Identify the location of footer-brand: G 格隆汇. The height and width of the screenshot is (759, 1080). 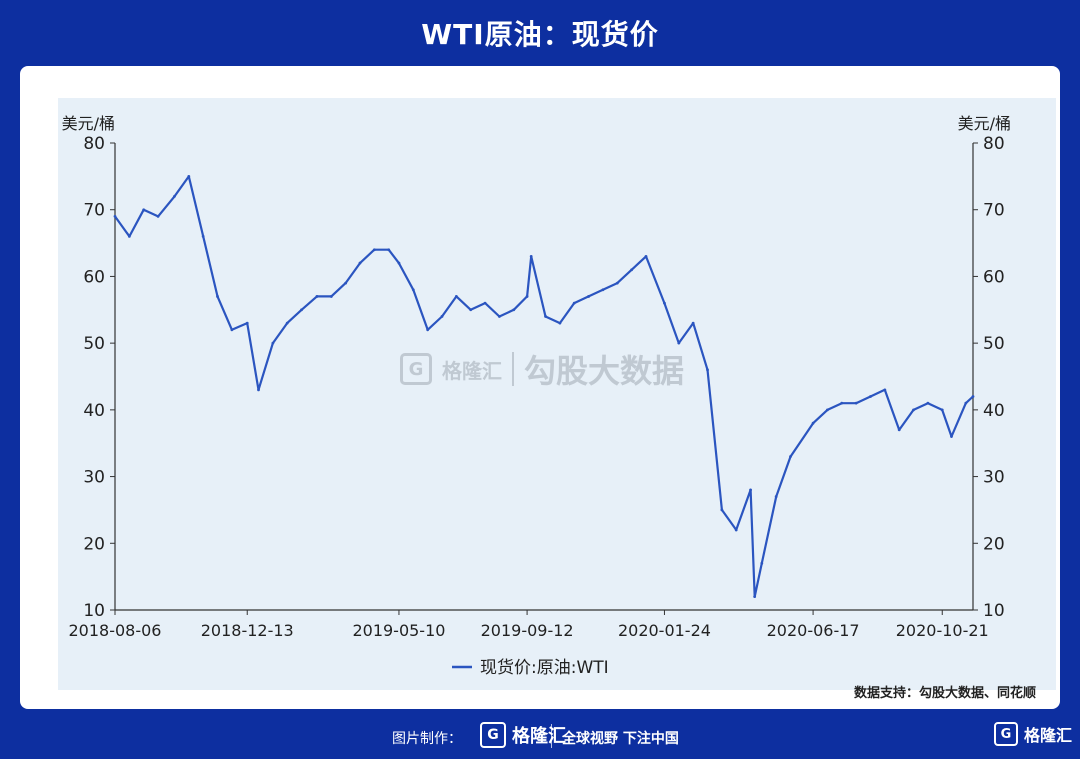
(523, 735).